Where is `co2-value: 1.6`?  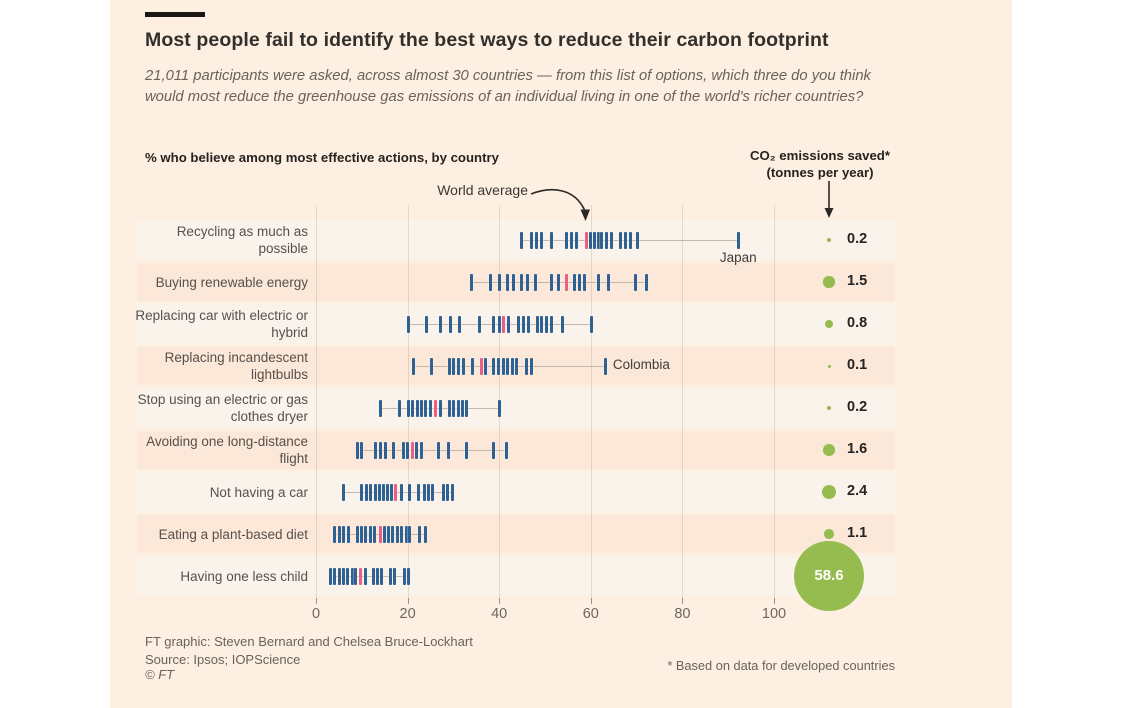
co2-value: 1.6 is located at coordinates (857, 449).